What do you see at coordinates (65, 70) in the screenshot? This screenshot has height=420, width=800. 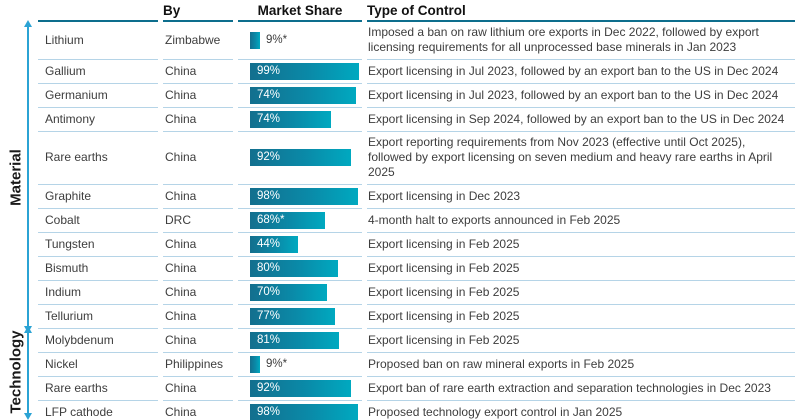 I see `material-label: Gallium` at bounding box center [65, 70].